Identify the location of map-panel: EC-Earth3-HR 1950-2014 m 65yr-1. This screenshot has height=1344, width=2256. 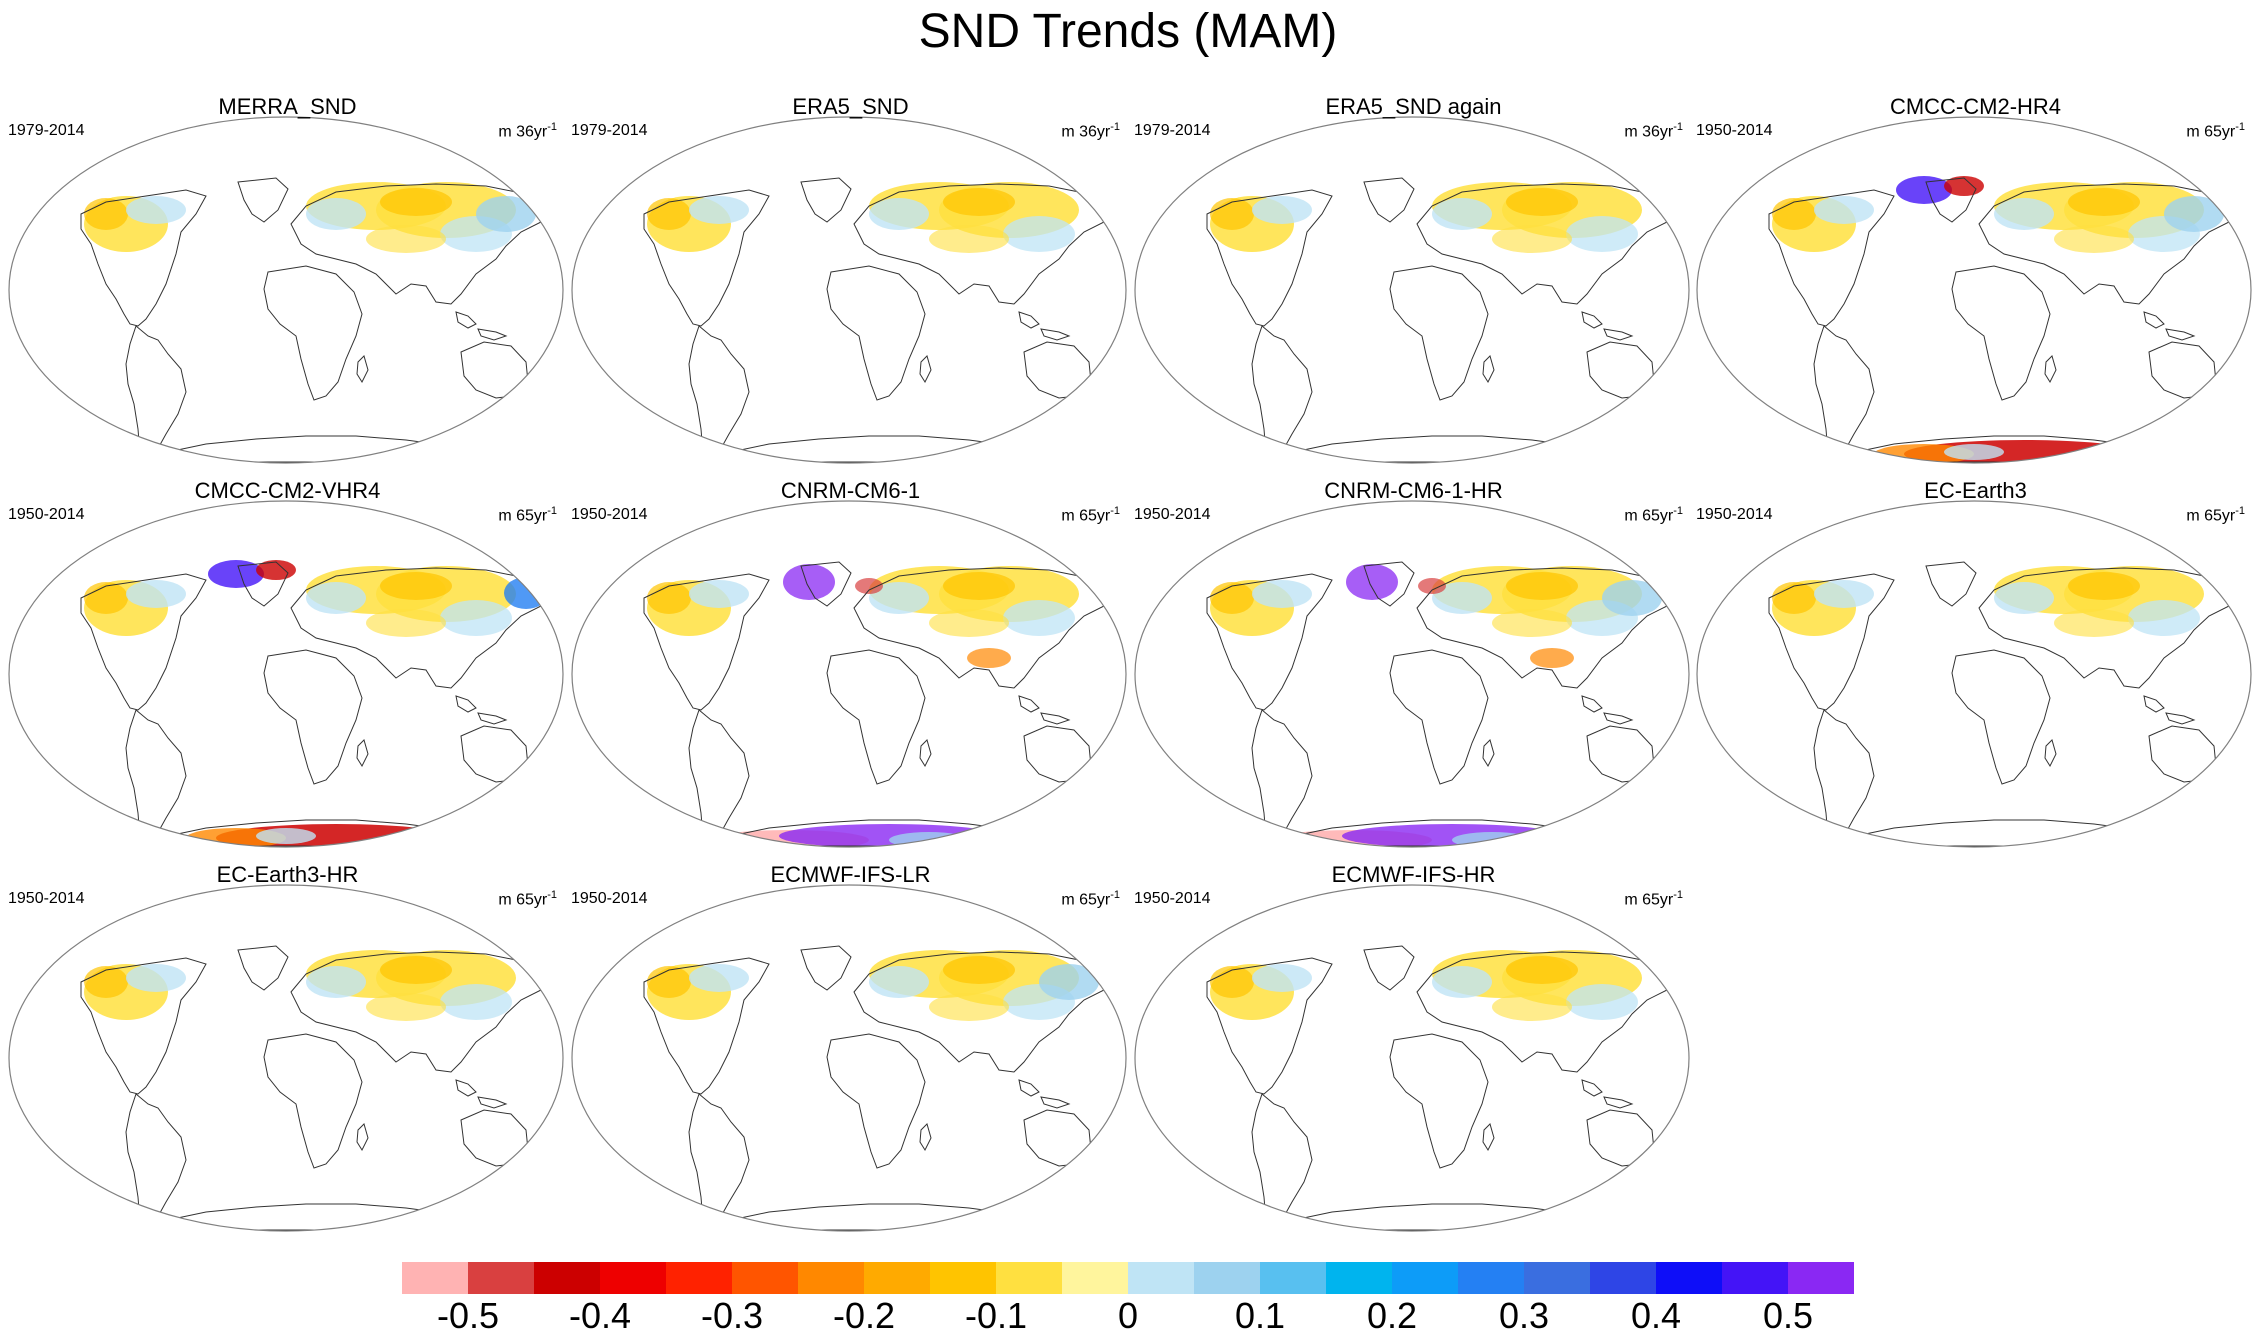
(287, 1051).